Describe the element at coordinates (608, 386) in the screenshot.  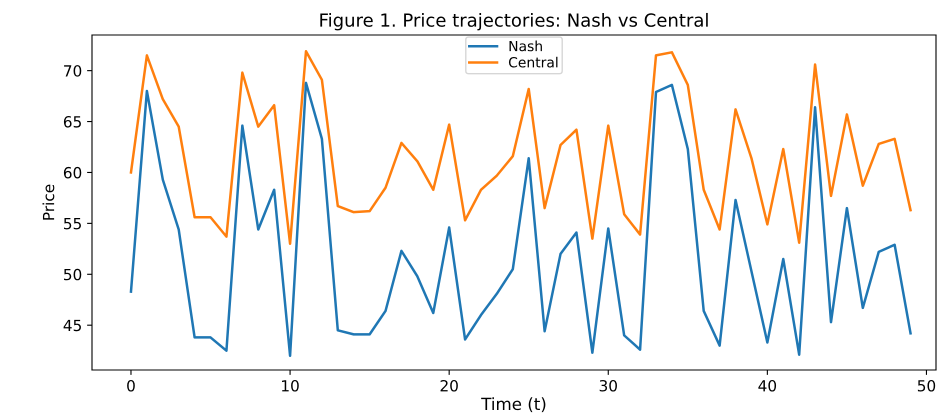
I see `x-tick-label: 30` at that location.